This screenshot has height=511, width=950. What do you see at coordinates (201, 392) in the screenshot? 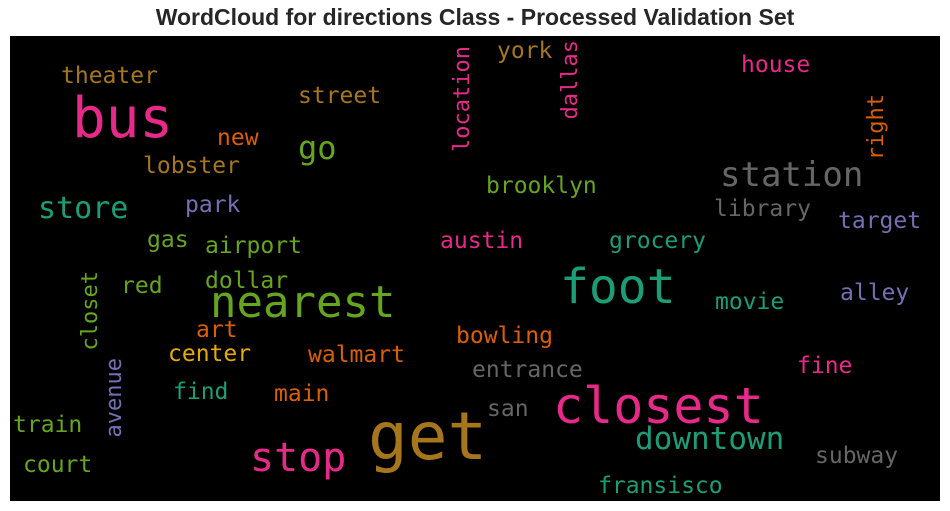
I see `word-find: find` at bounding box center [201, 392].